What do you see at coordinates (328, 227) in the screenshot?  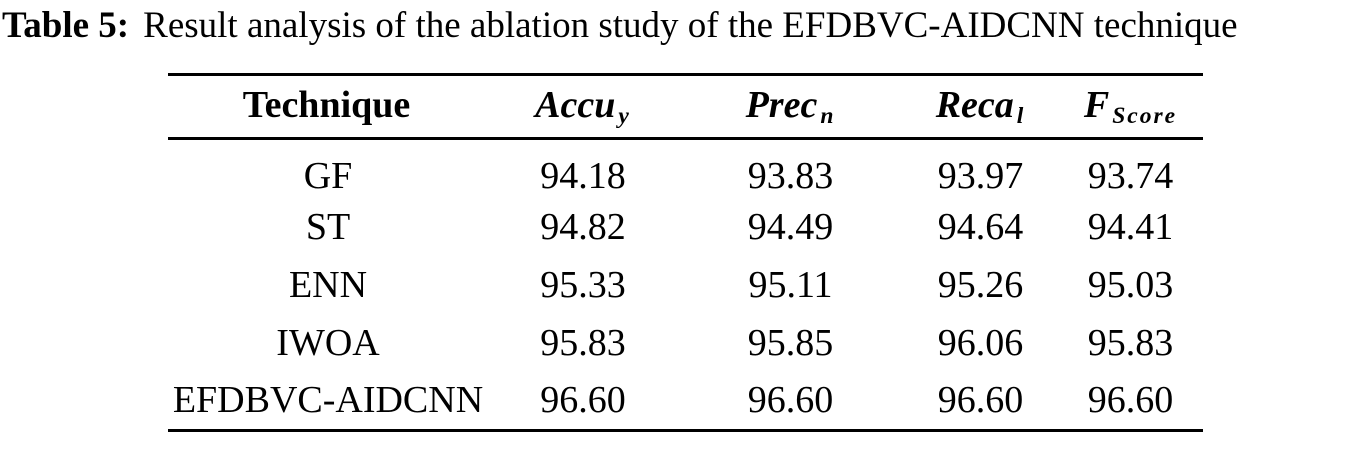 I see `cell-technique: ST` at bounding box center [328, 227].